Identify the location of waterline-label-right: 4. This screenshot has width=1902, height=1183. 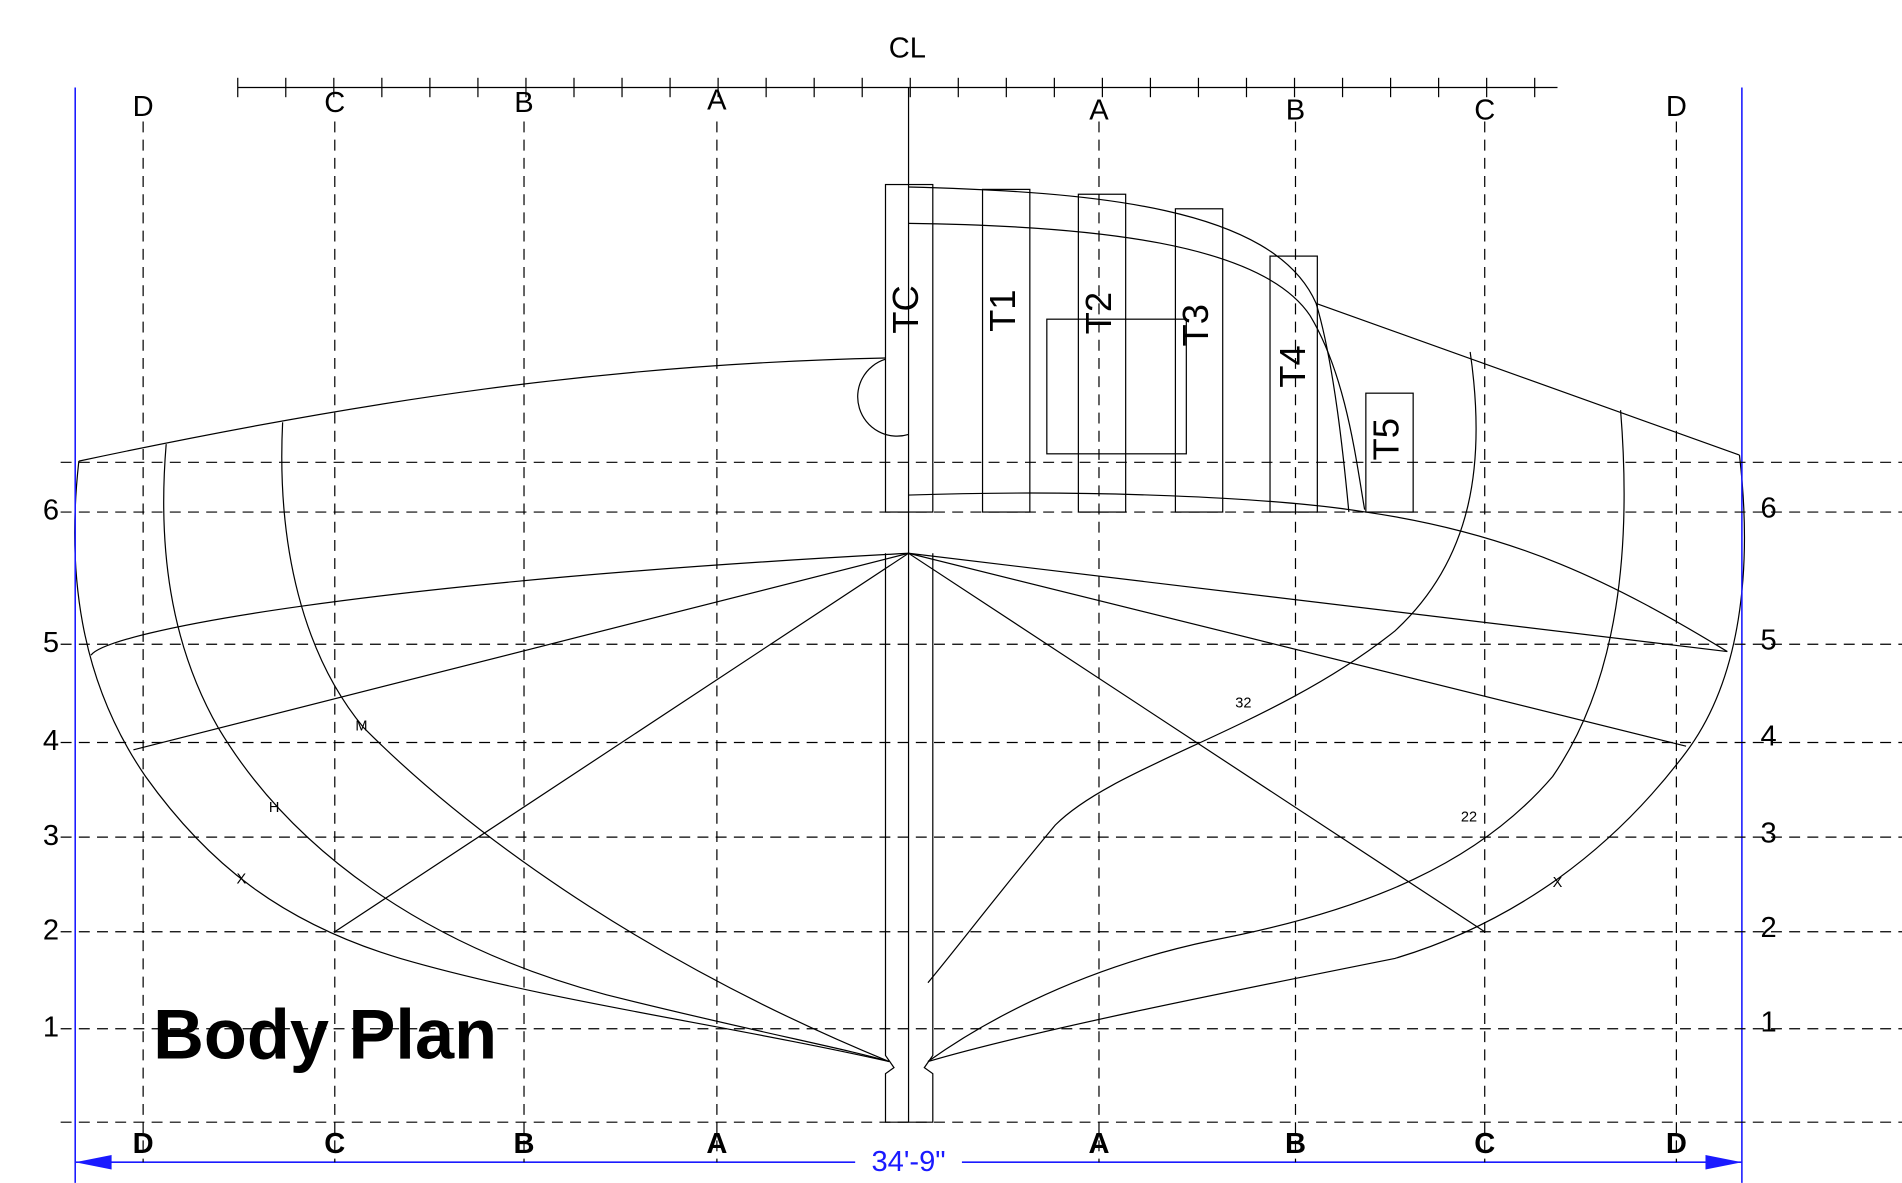
(1768, 736).